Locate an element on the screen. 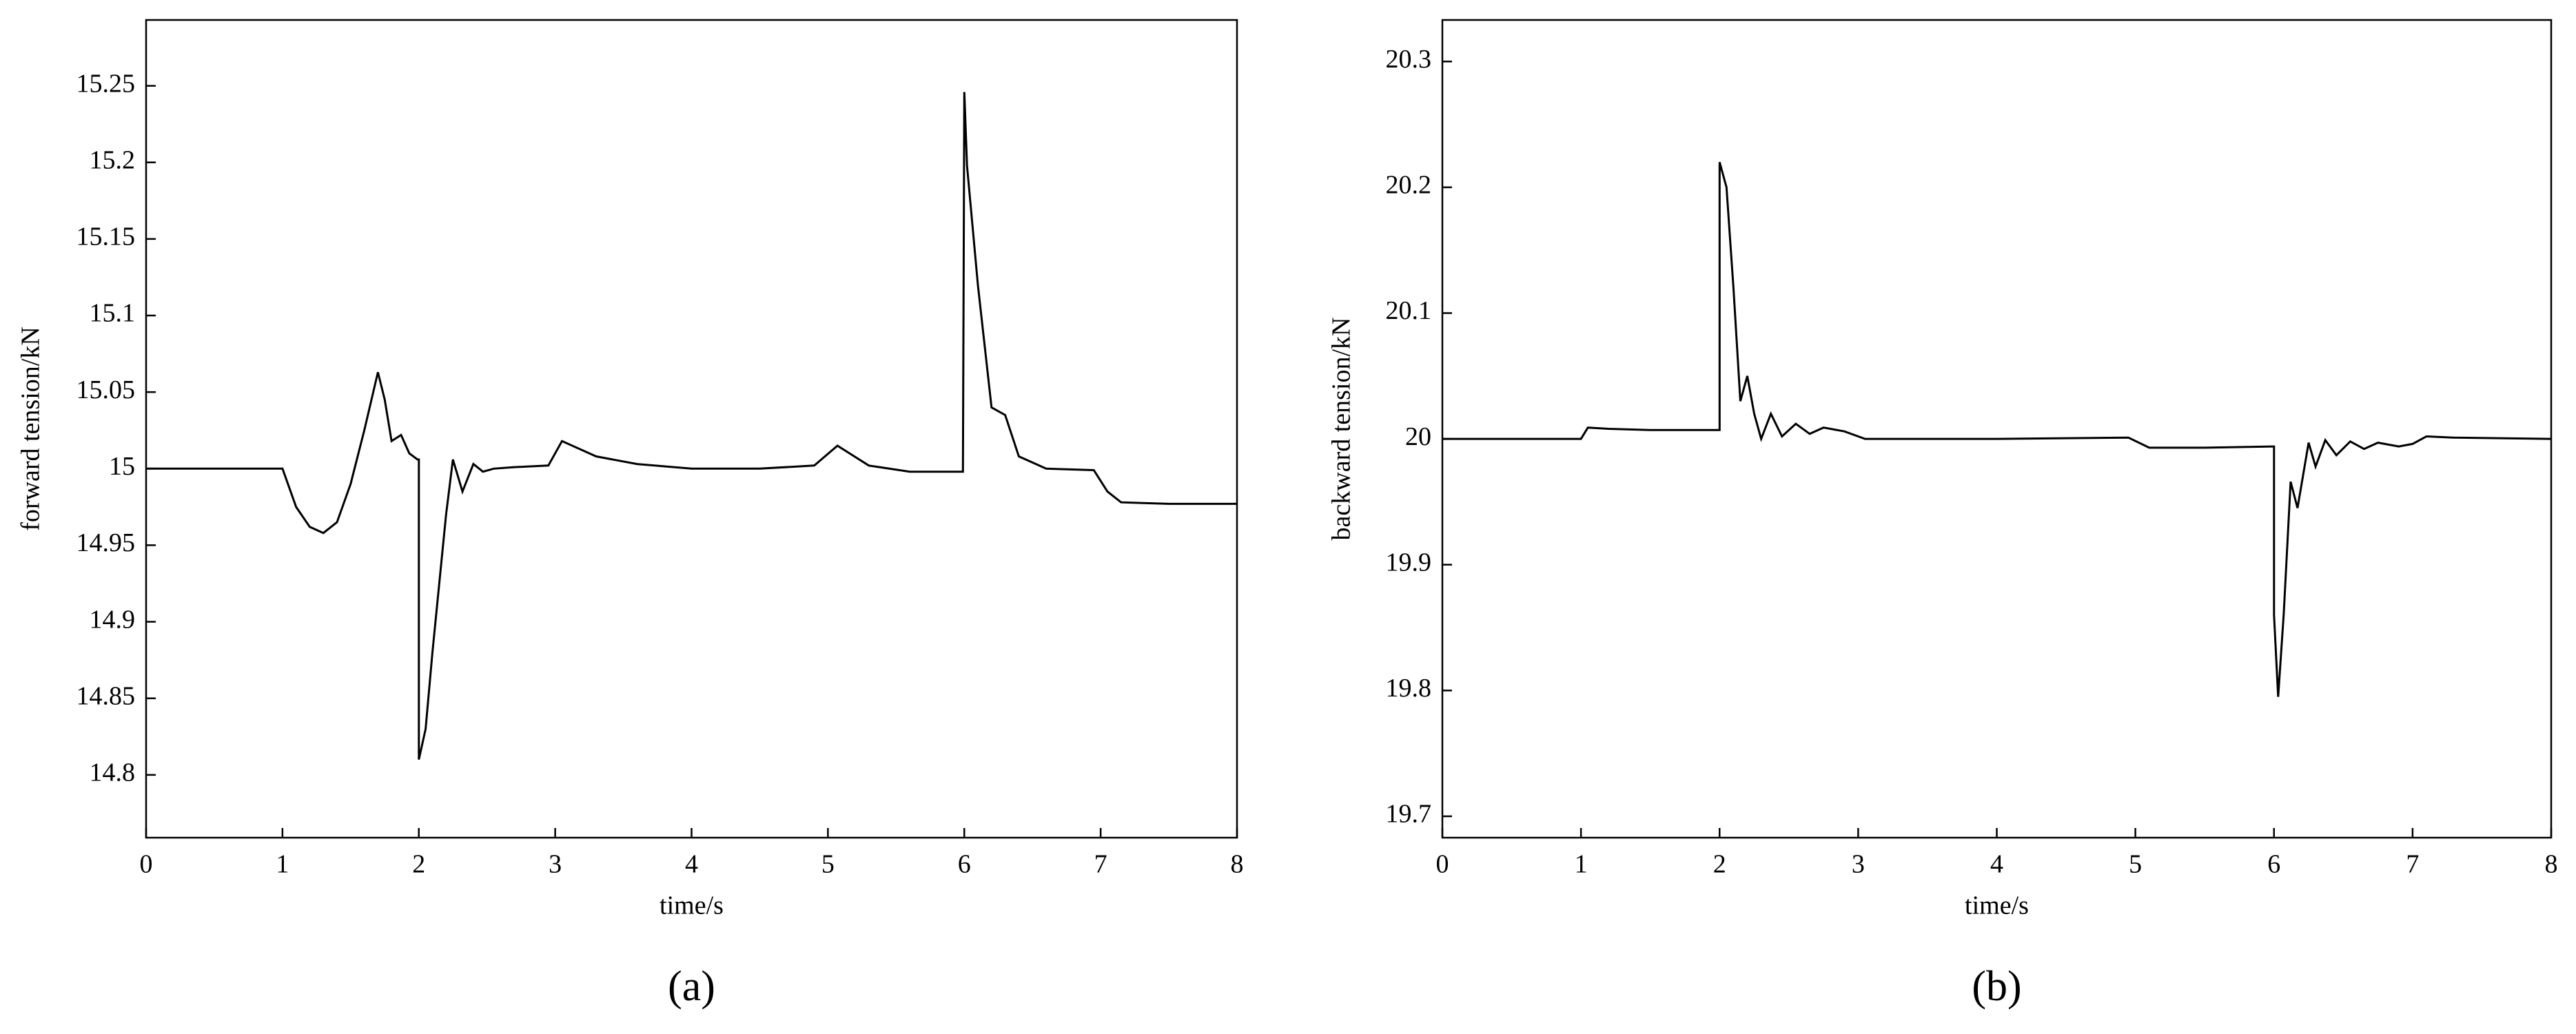 The height and width of the screenshot is (1034, 2576). y-tick-label: 15 is located at coordinates (122, 466).